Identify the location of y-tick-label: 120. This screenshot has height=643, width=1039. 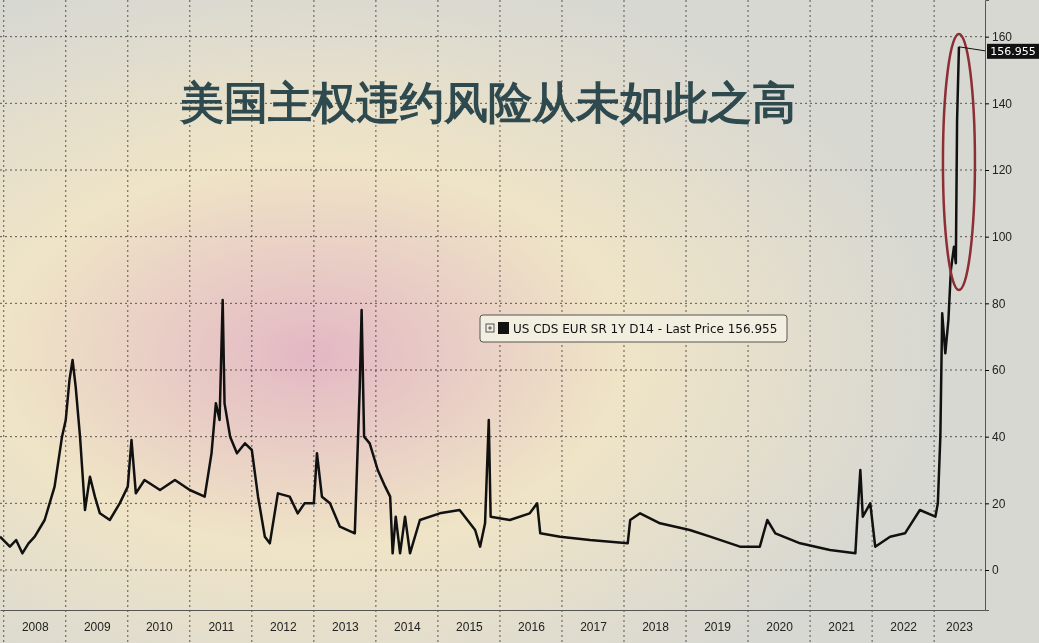
(1002, 170).